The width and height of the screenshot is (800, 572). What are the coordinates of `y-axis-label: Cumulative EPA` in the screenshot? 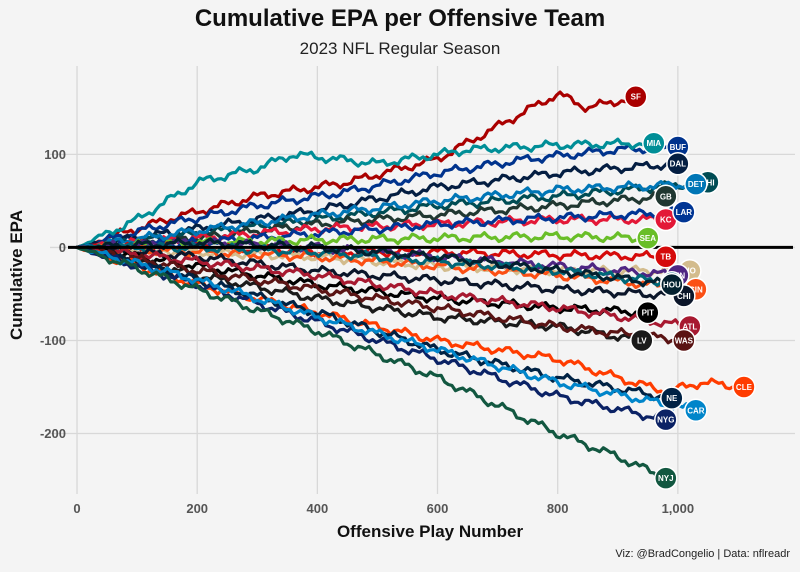 It's located at (16, 275).